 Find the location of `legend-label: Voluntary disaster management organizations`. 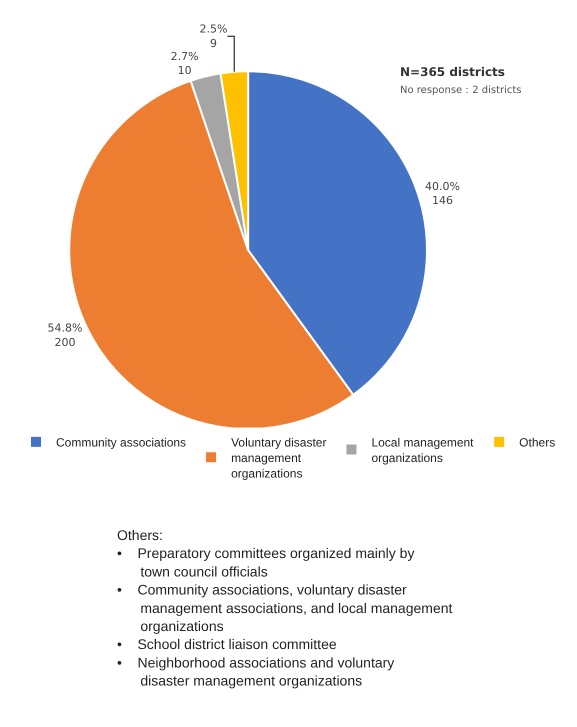

legend-label: Voluntary disaster management organizations is located at coordinates (278, 458).